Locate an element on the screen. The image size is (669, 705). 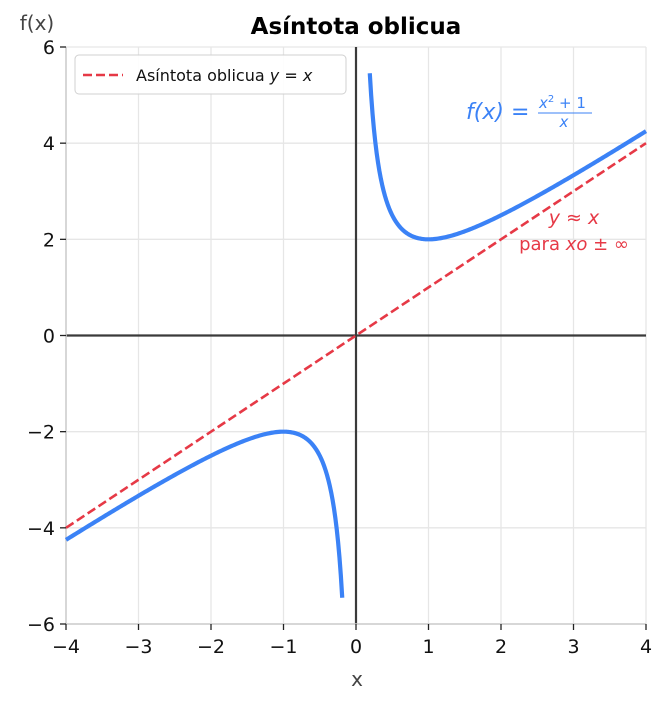
x-tick-label: 4 is located at coordinates (646, 647).